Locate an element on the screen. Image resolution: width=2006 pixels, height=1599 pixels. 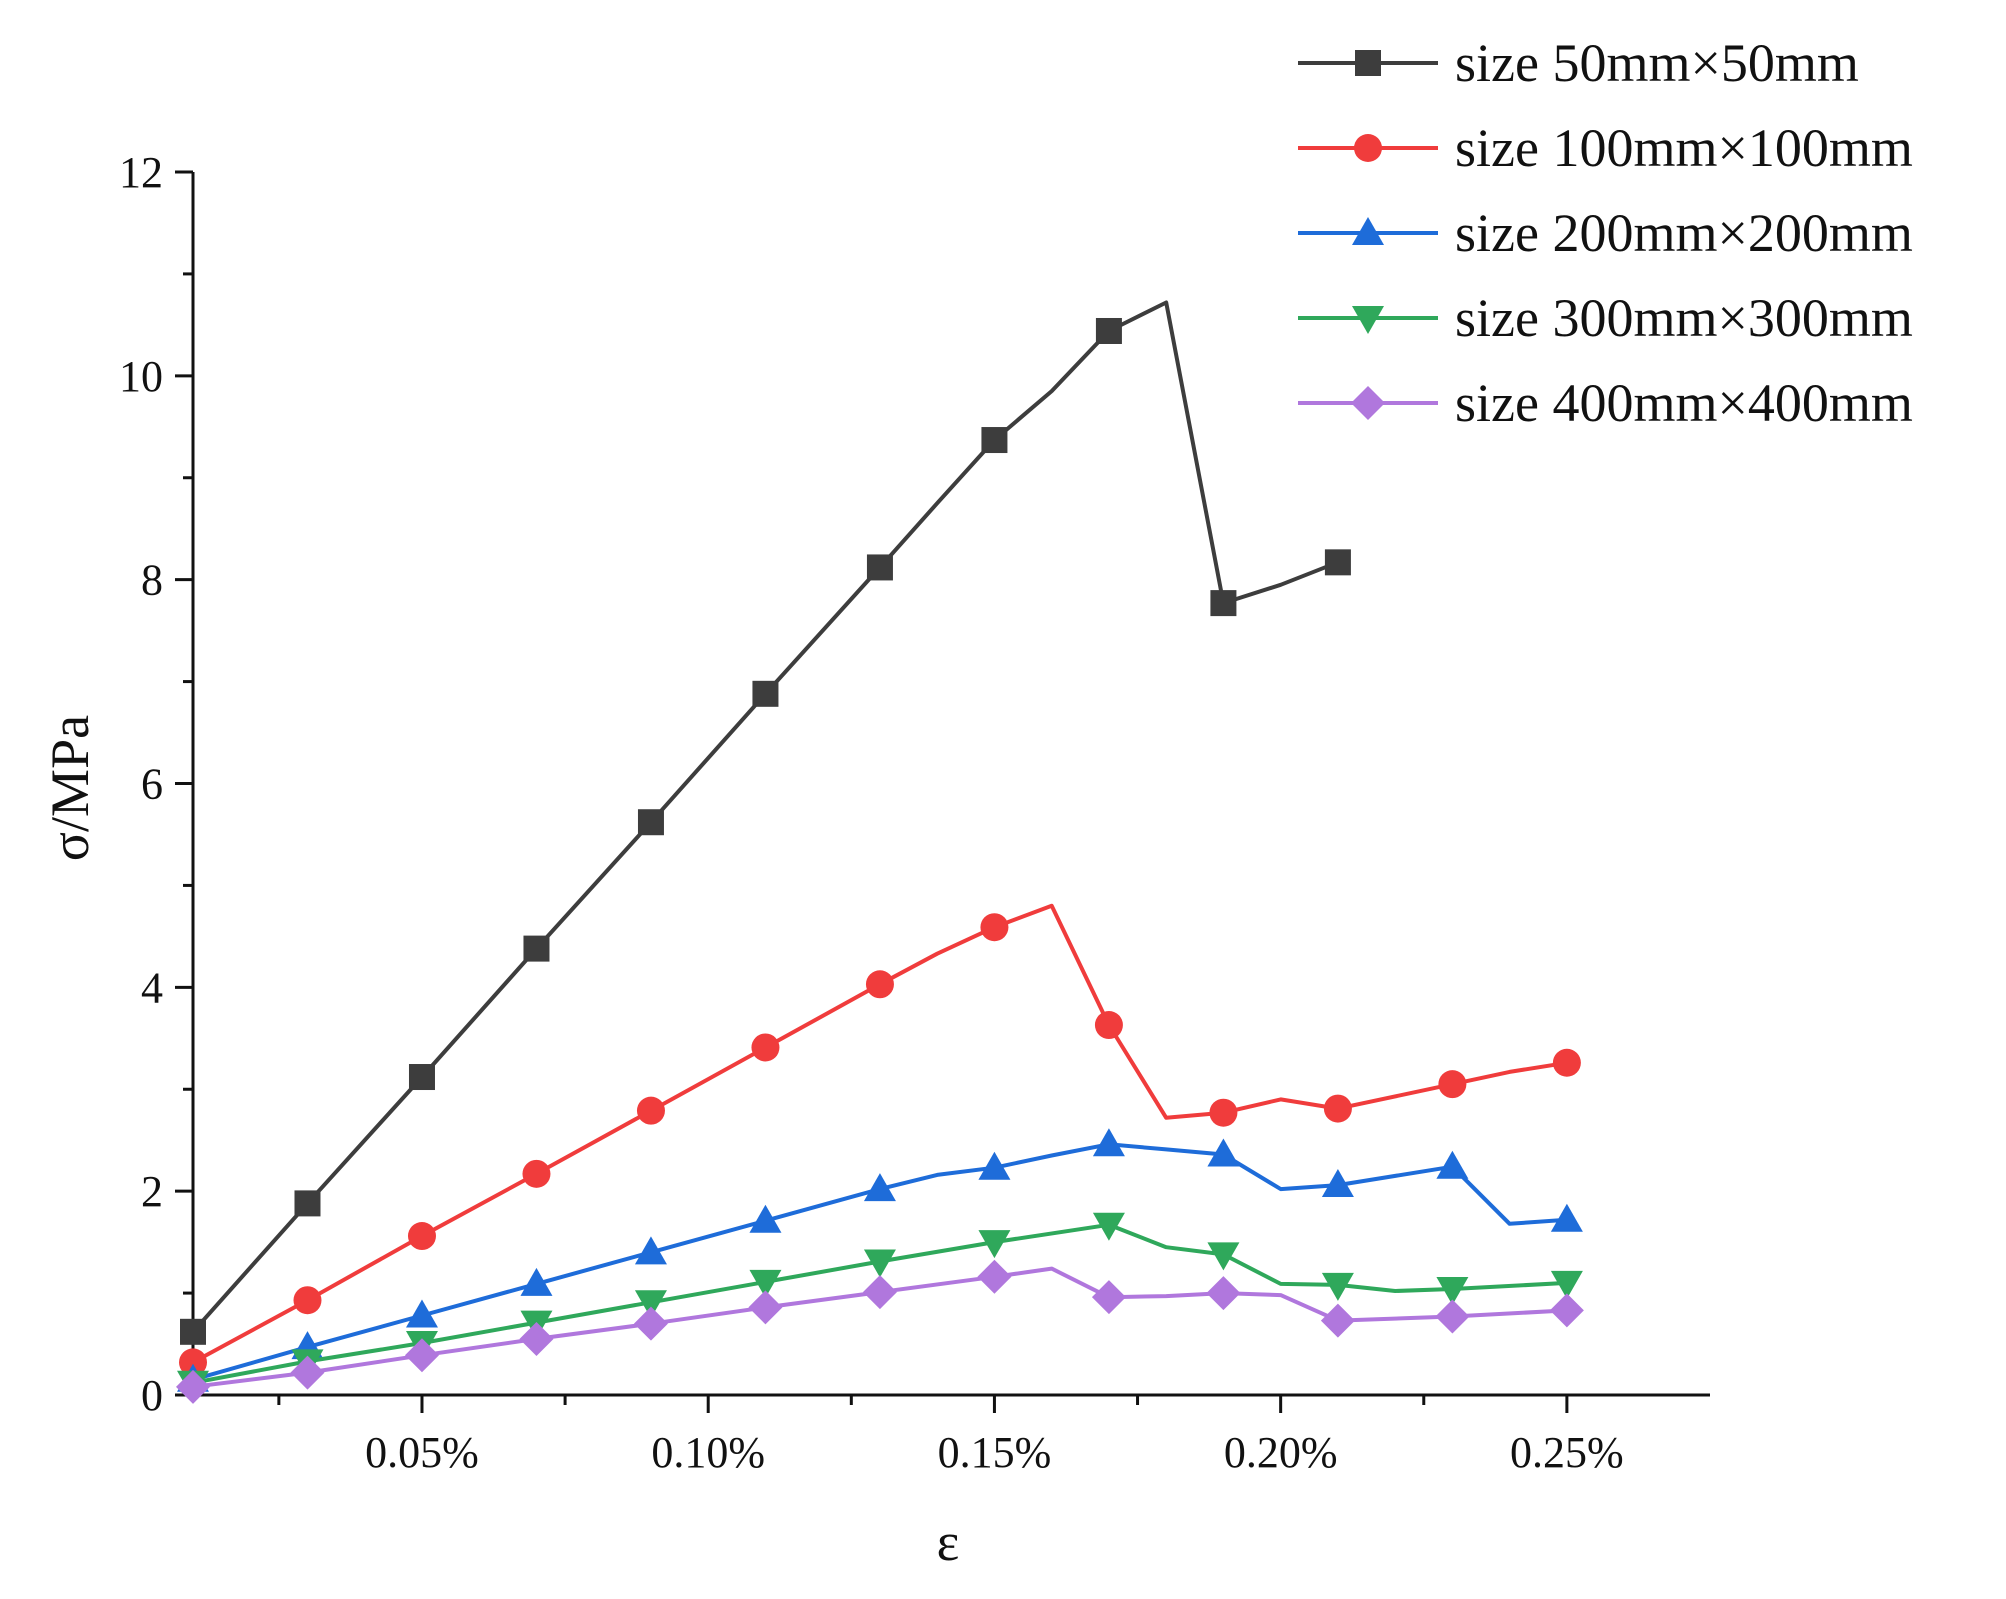
y-tick-label: 2 is located at coordinates (152, 1191).